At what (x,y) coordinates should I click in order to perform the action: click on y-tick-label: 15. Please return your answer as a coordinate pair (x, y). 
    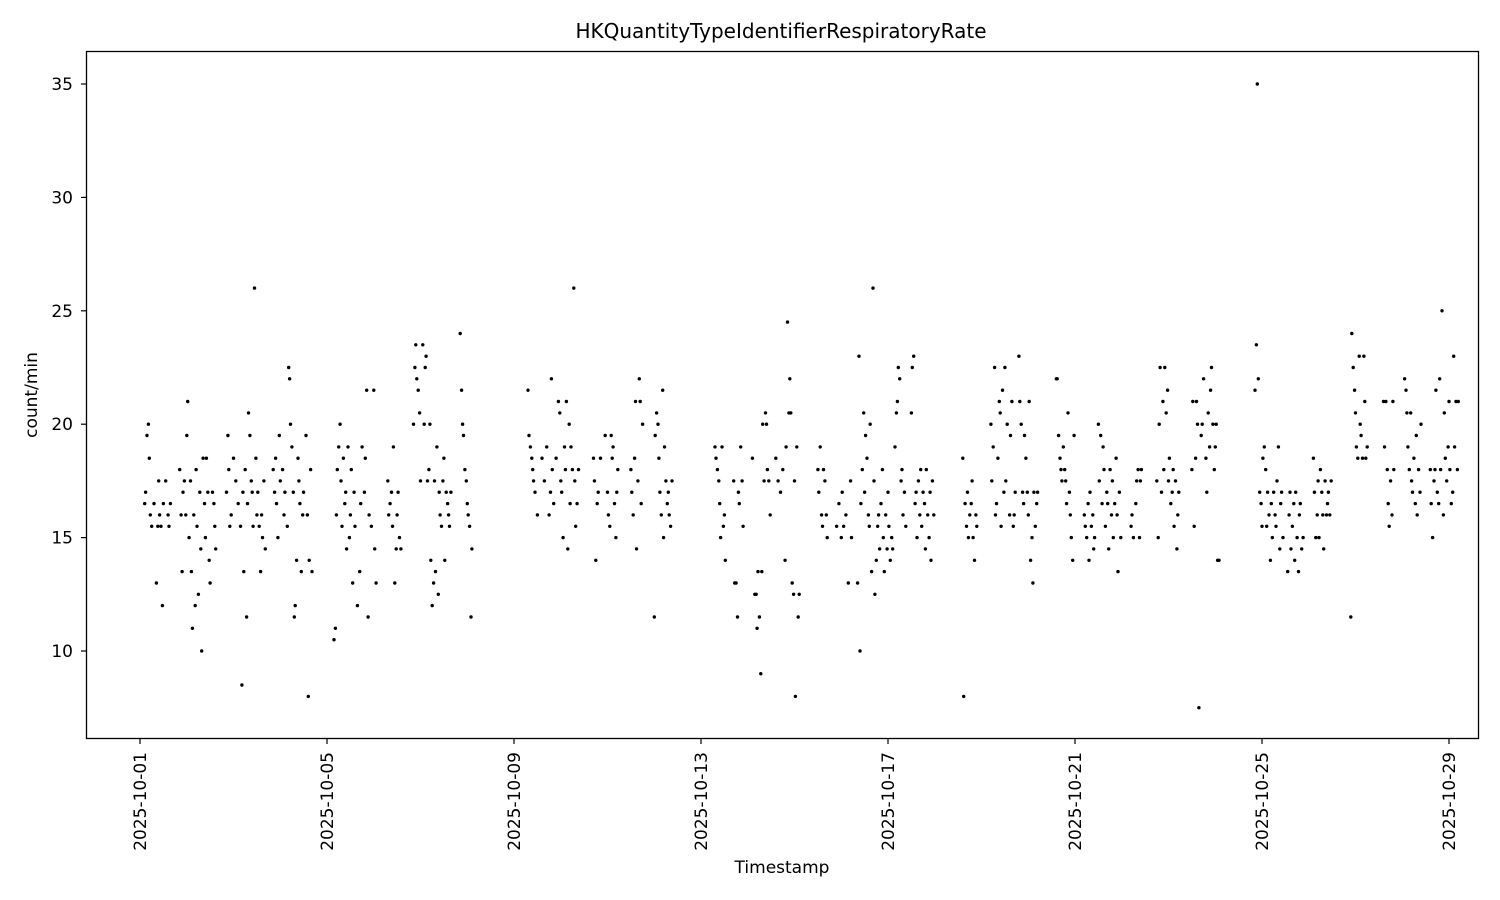
    Looking at the image, I should click on (62, 539).